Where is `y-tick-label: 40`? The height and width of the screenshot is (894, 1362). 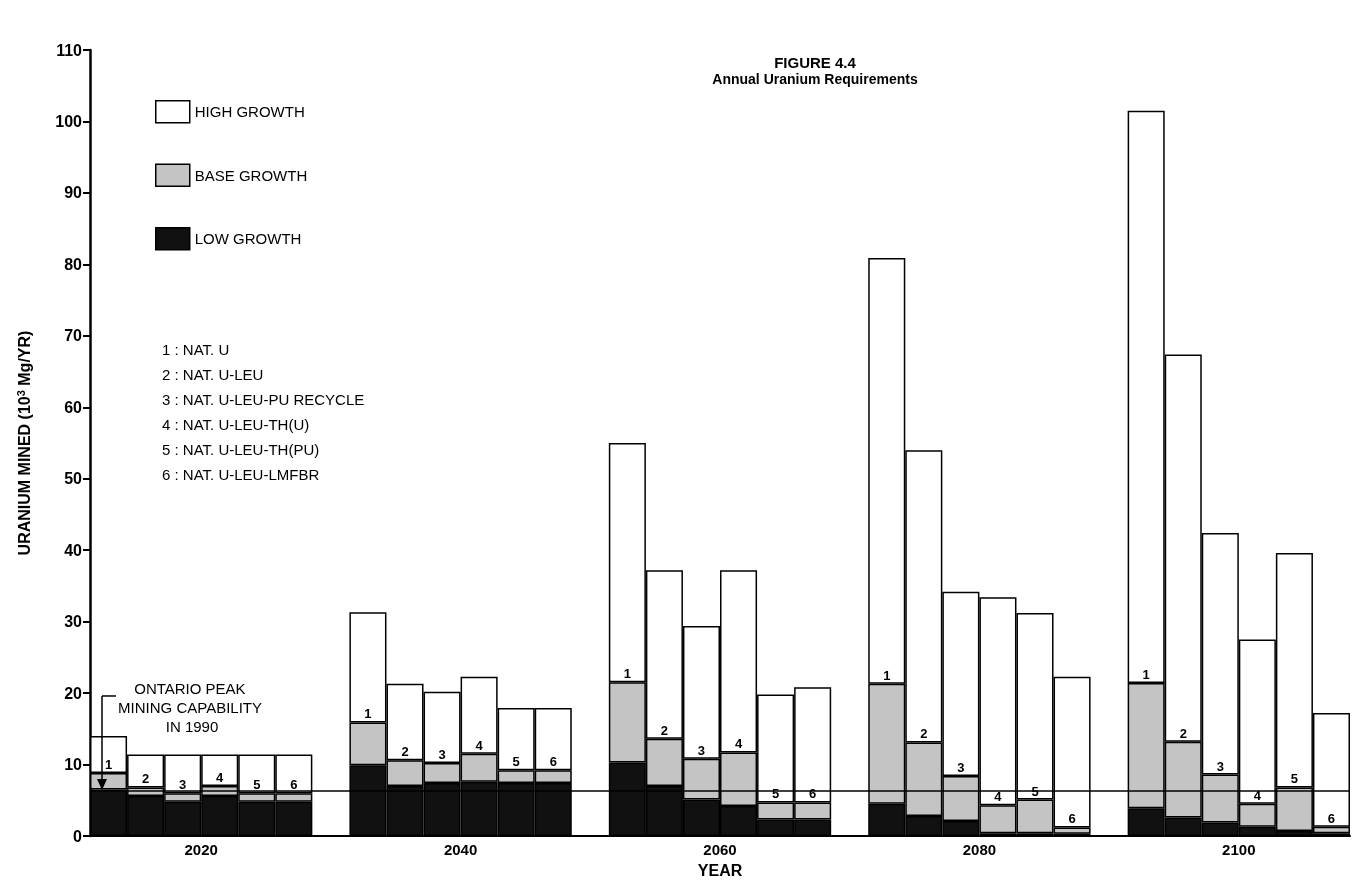
y-tick-label: 40 is located at coordinates (73, 550).